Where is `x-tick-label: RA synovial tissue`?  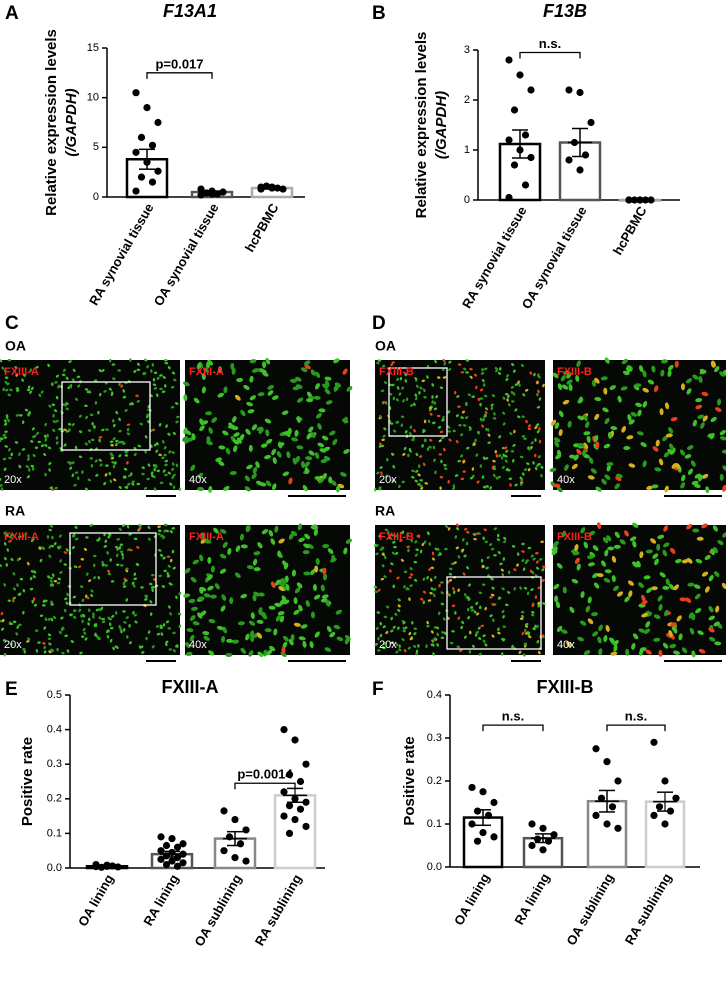
x-tick-label: RA synovial tissue is located at coordinates (494, 257).